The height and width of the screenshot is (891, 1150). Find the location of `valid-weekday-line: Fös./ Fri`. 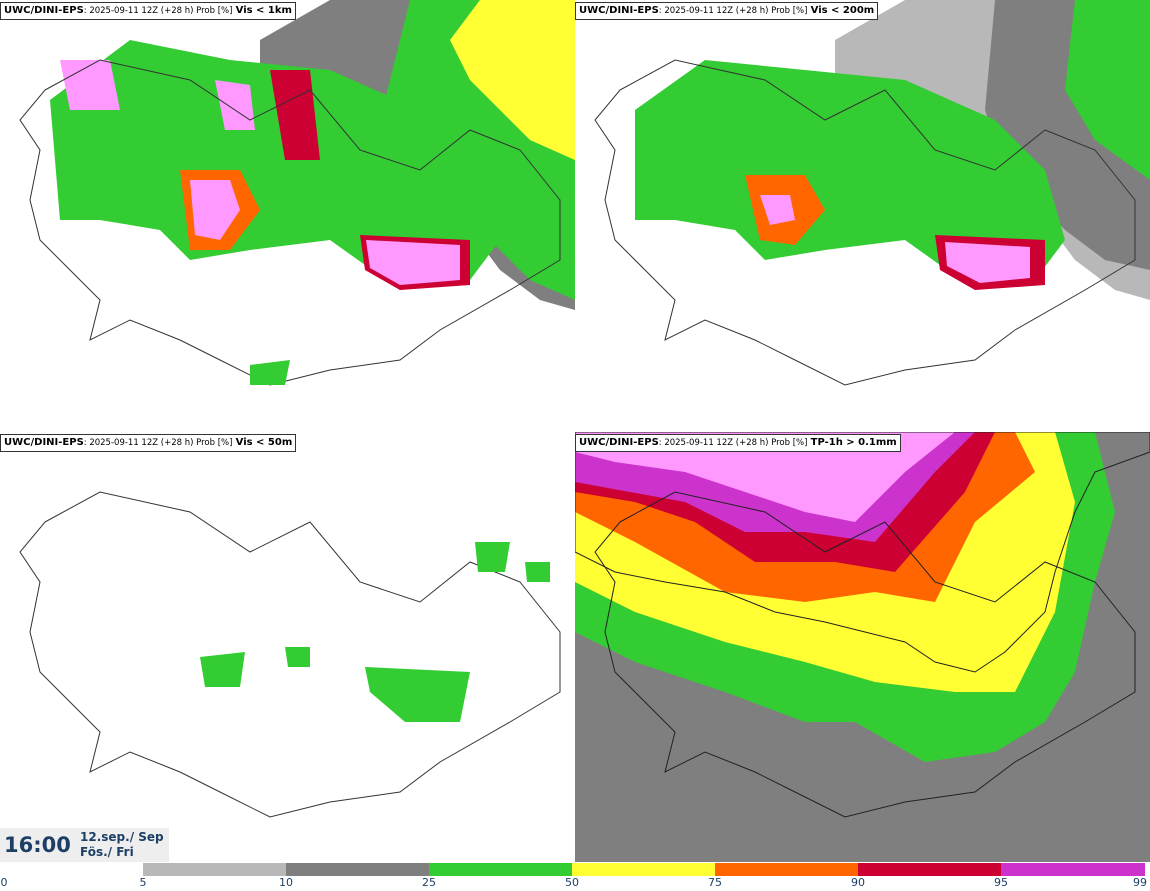

valid-weekday-line: Fös./ Fri is located at coordinates (107, 852).